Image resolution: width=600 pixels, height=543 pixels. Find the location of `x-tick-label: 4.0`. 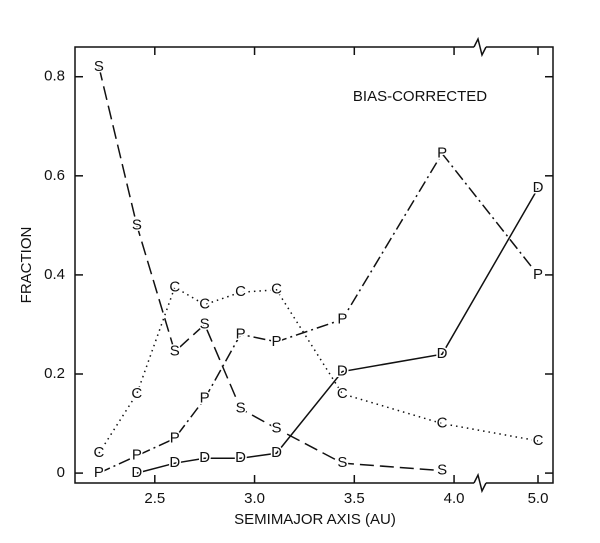

x-tick-label: 4.0 is located at coordinates (454, 498).